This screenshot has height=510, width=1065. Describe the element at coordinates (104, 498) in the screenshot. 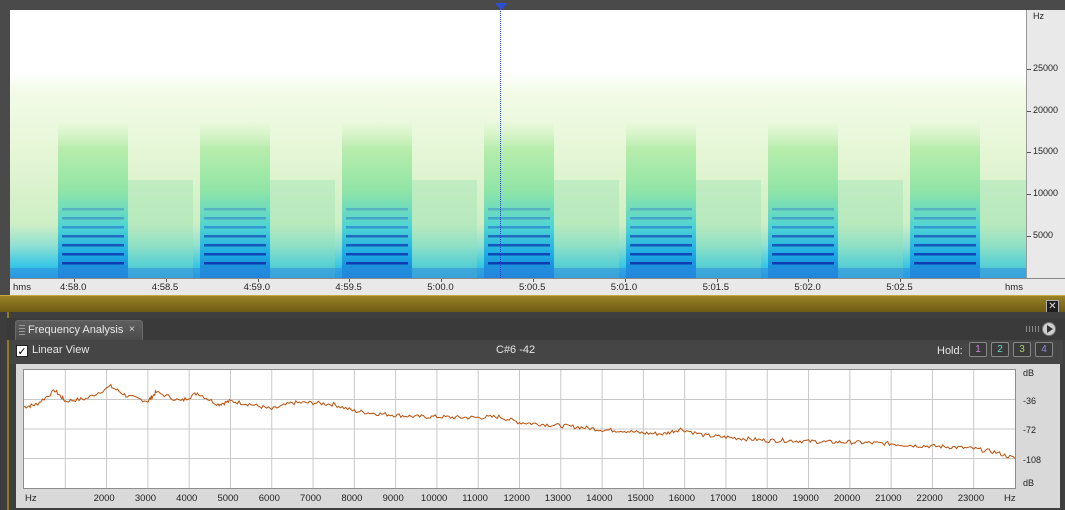

I see `hz-tick-label: 2000` at that location.